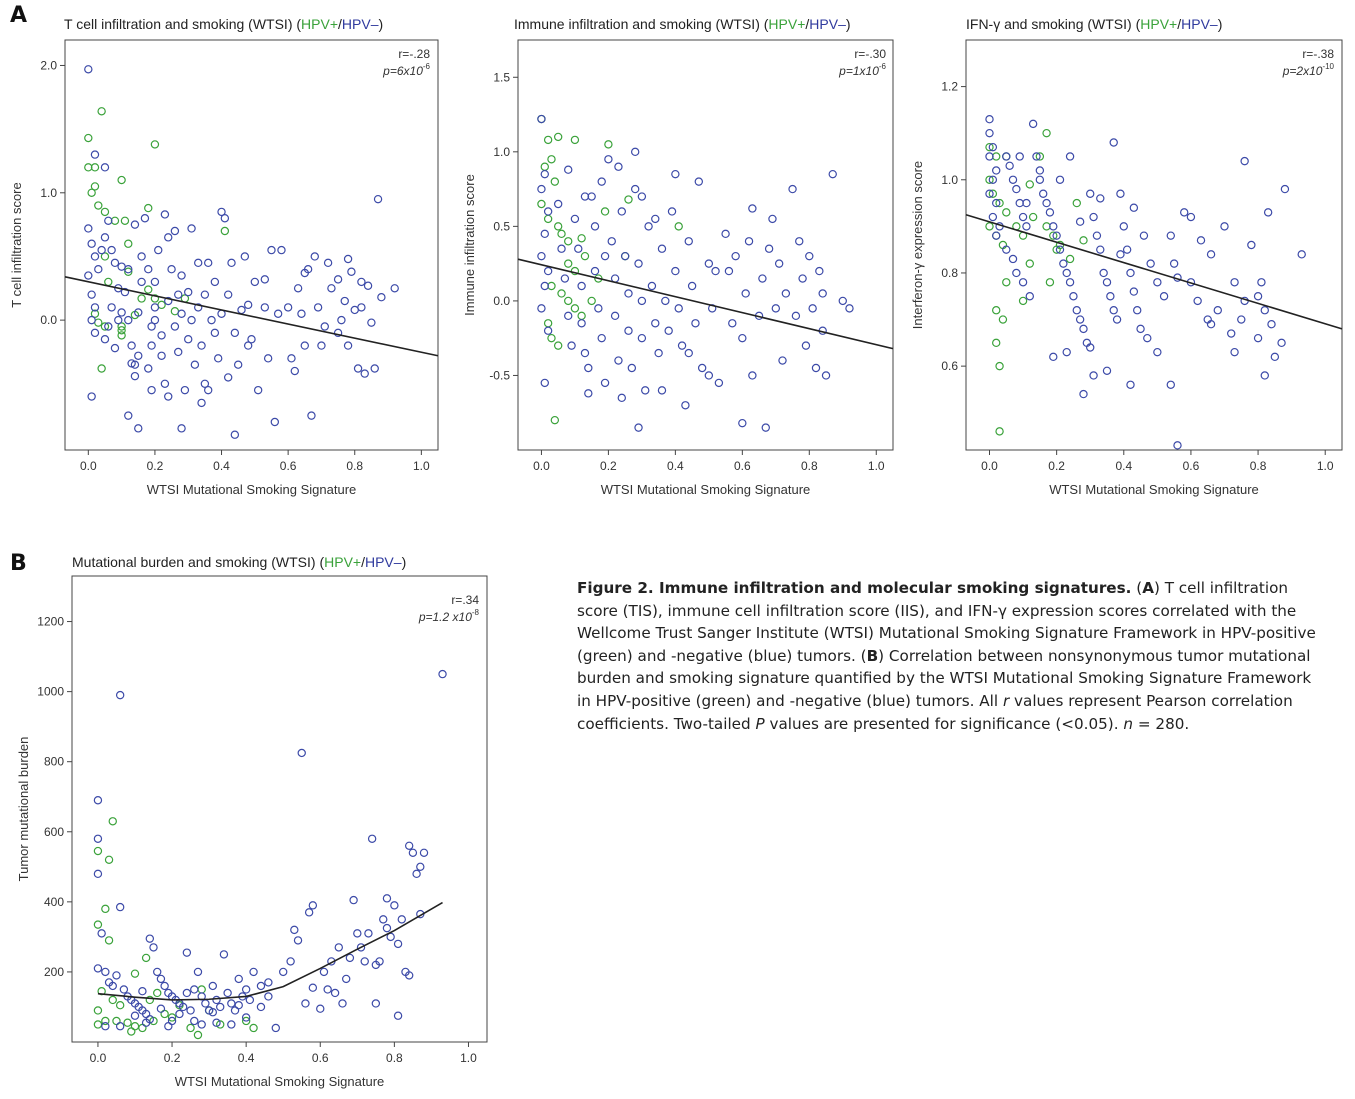 This screenshot has height=1099, width=1355. I want to click on x-tick-label: 0.4, so click(221, 466).